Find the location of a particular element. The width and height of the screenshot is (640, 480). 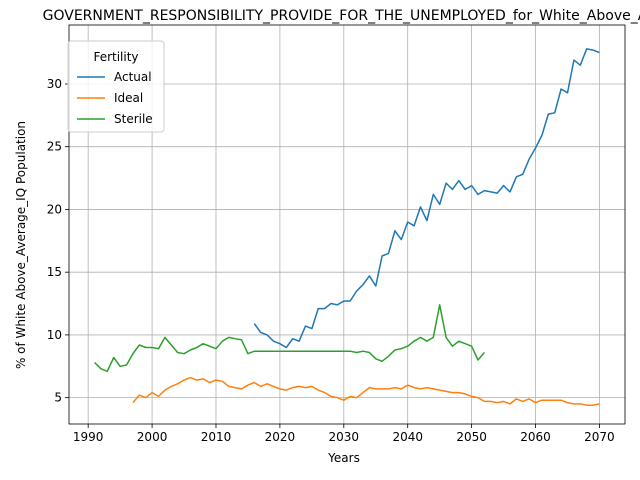

x-tick-label: 2000 is located at coordinates (152, 437).